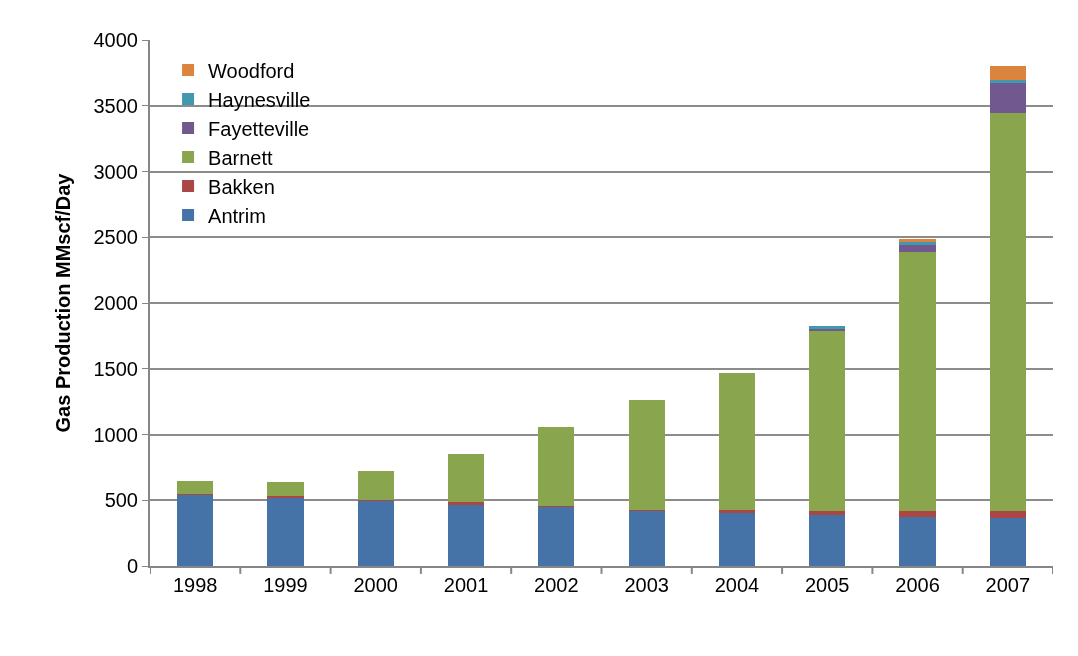 The height and width of the screenshot is (656, 1078). Describe the element at coordinates (259, 128) in the screenshot. I see `legend-label: Fayetteville` at that location.